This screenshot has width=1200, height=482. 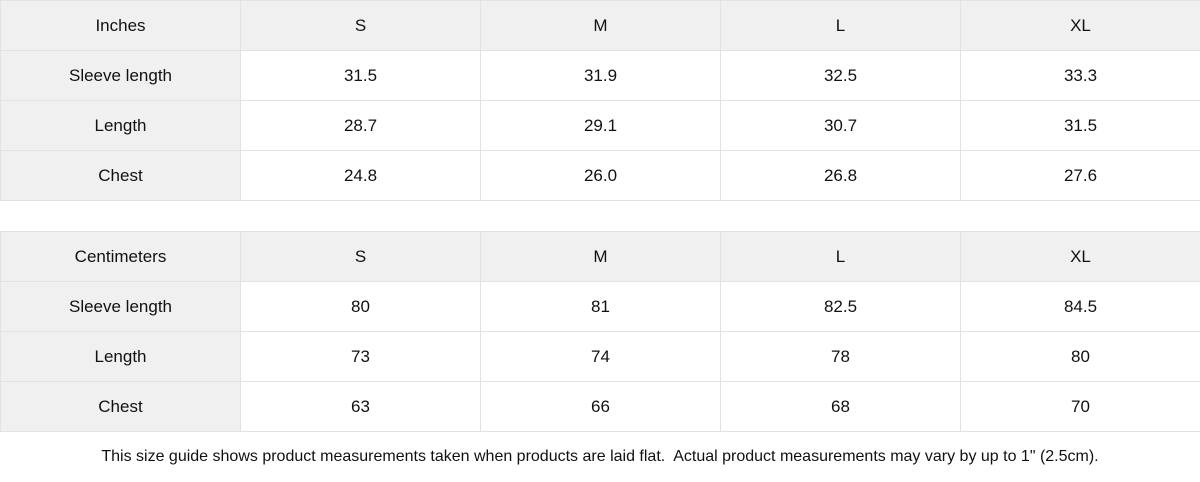 I want to click on measurement-value-cell: 26.8, so click(x=841, y=176).